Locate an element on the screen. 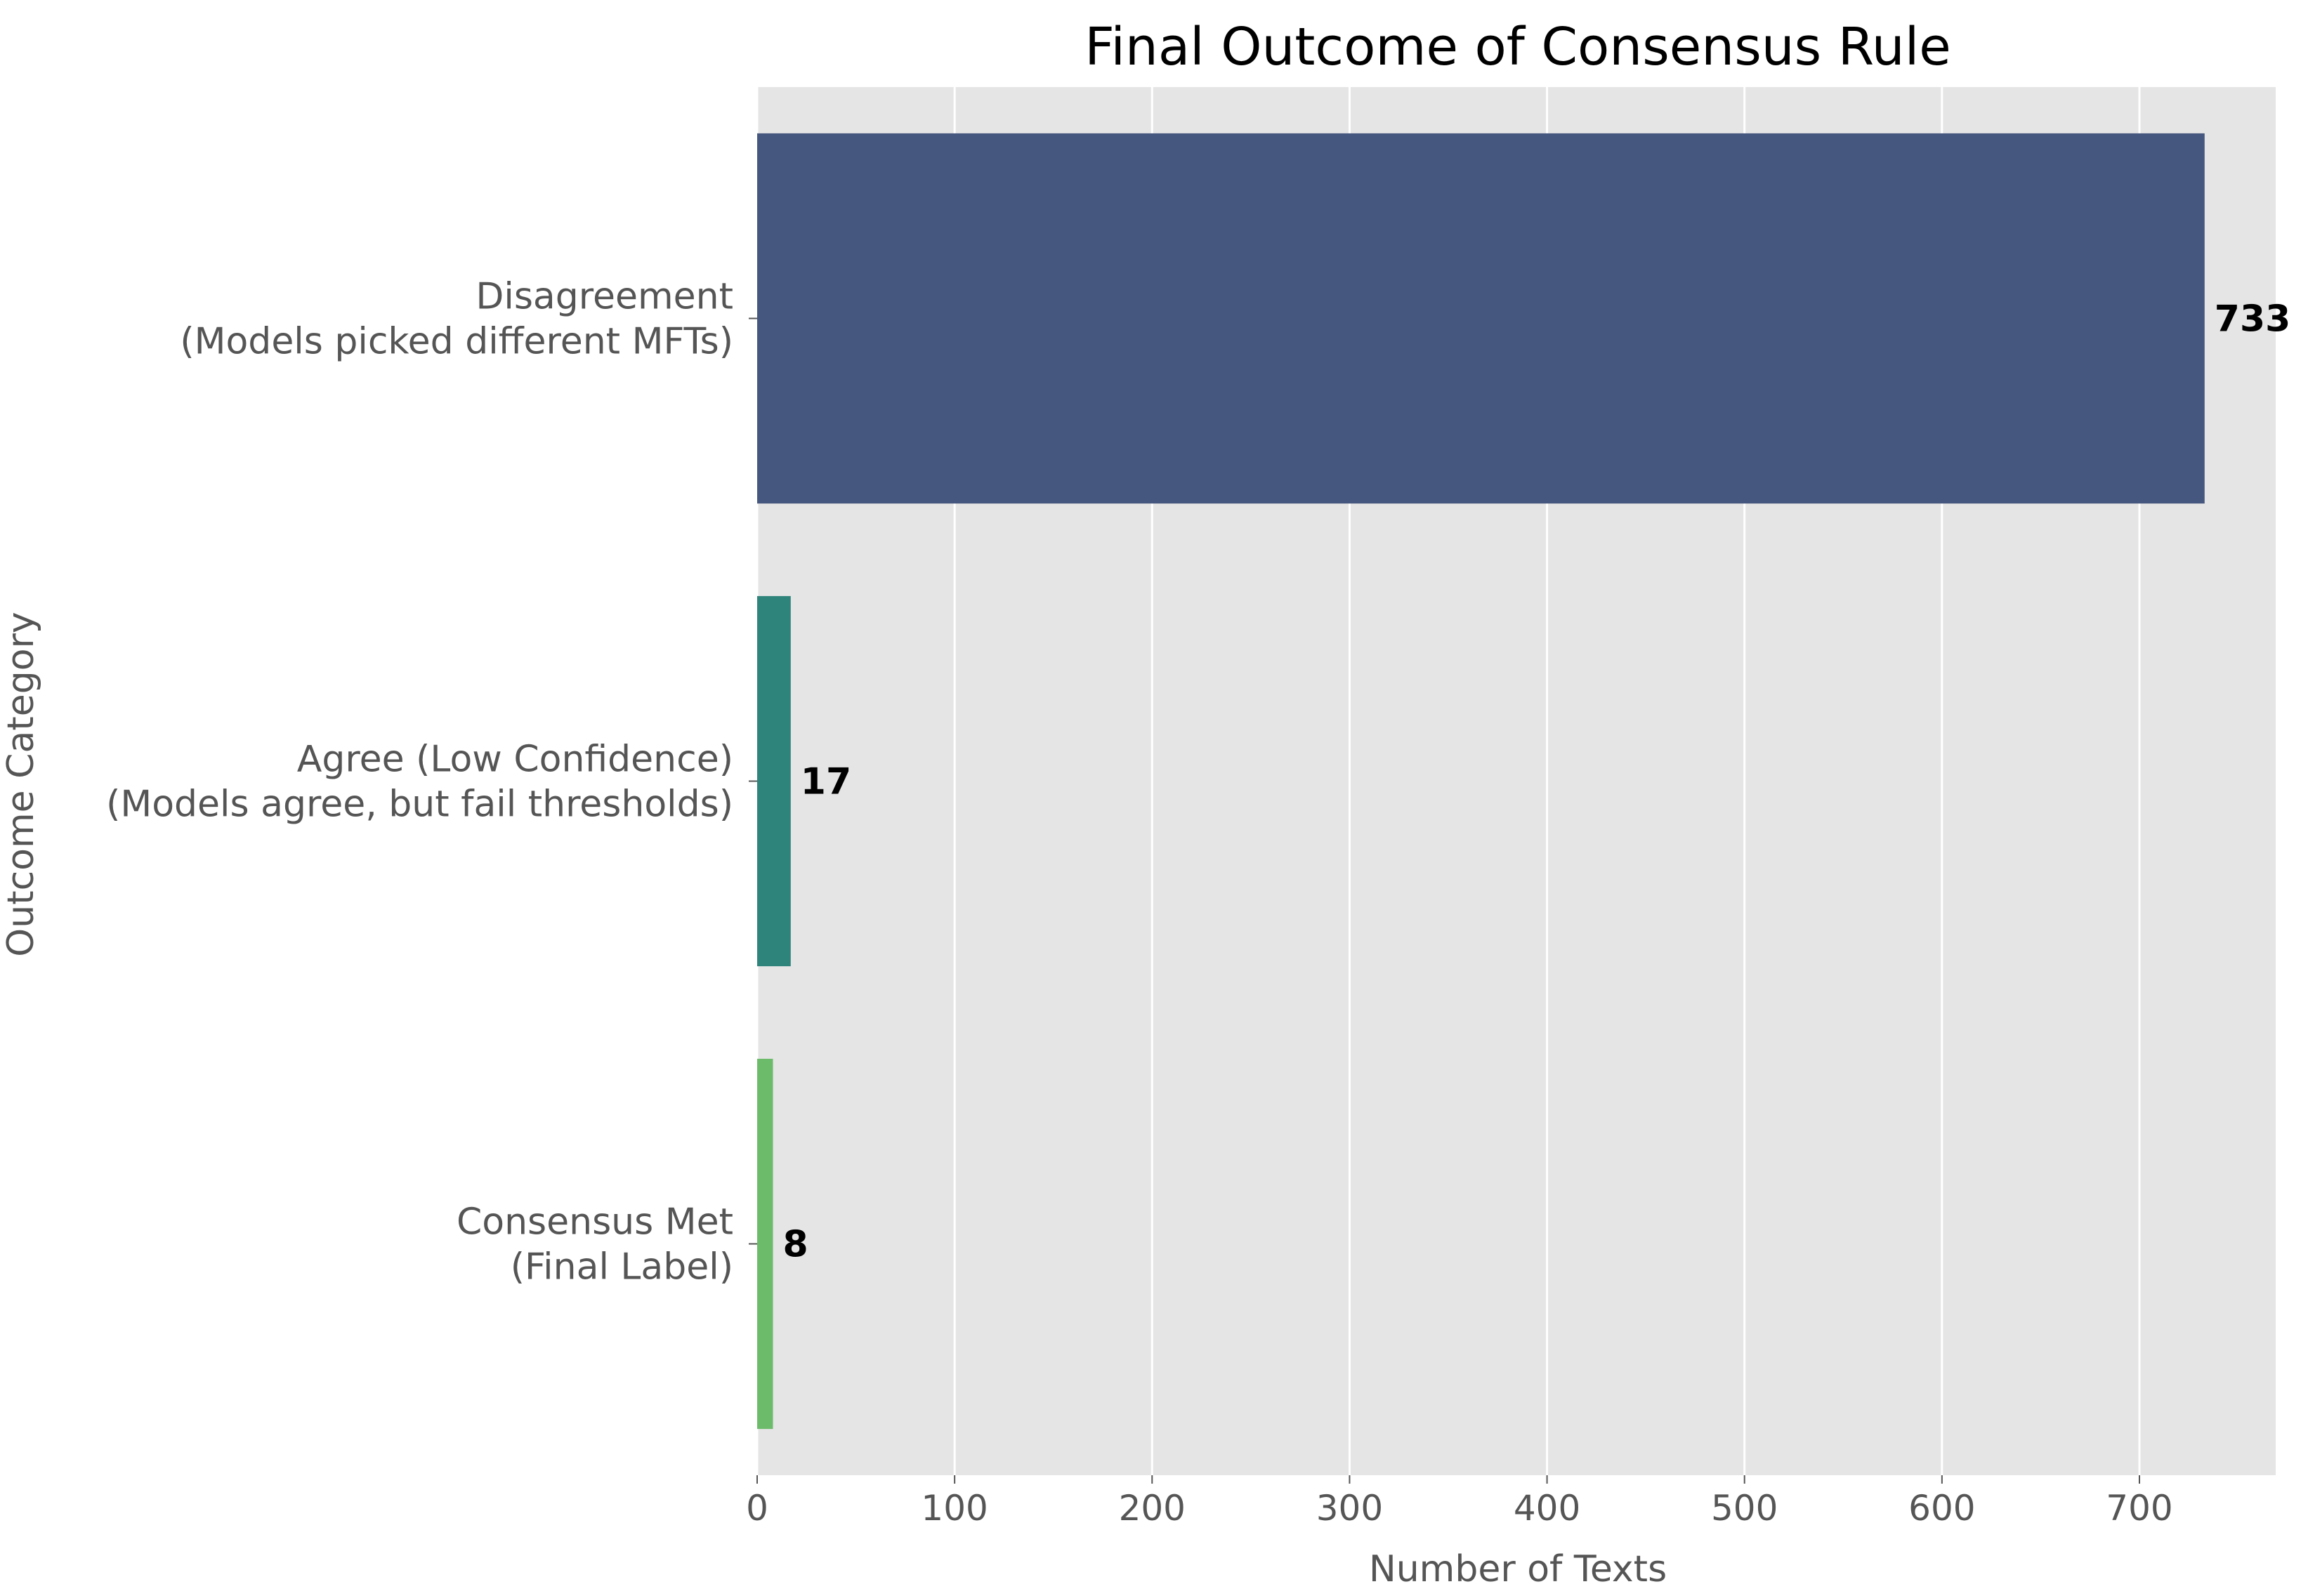  x-tick-label: 500 is located at coordinates (1745, 1508).